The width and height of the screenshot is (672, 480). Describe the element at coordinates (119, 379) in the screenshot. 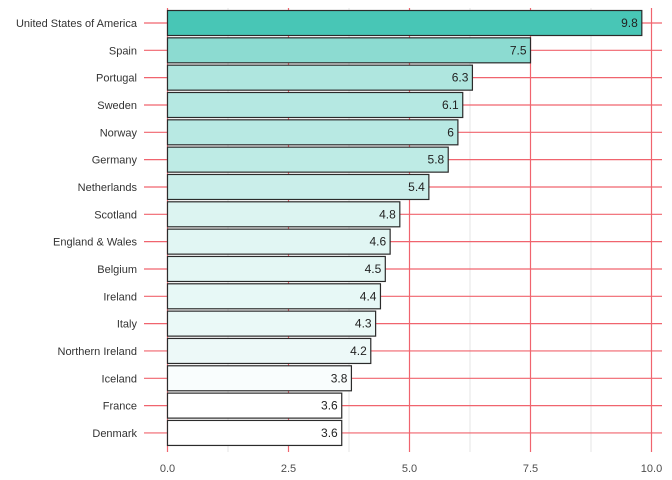

I see `category-label: Iceland` at that location.